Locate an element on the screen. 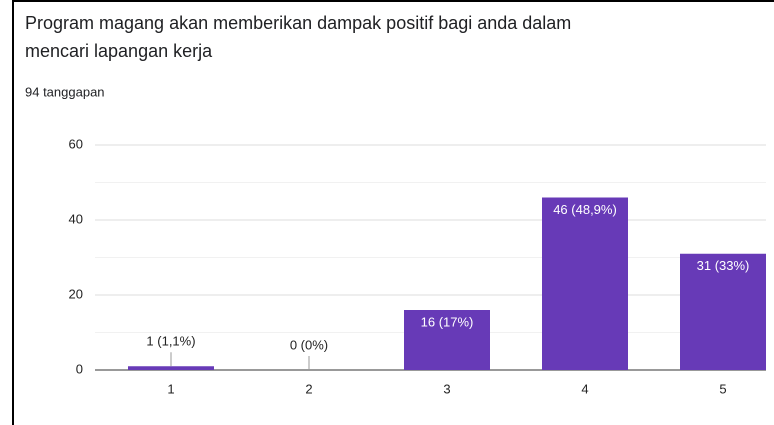  x-tick-label: 5 is located at coordinates (722, 388).